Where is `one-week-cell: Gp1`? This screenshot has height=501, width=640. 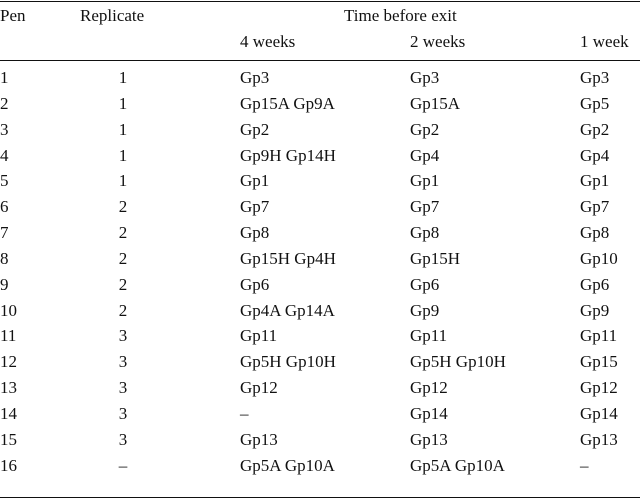 one-week-cell: Gp1 is located at coordinates (595, 181).